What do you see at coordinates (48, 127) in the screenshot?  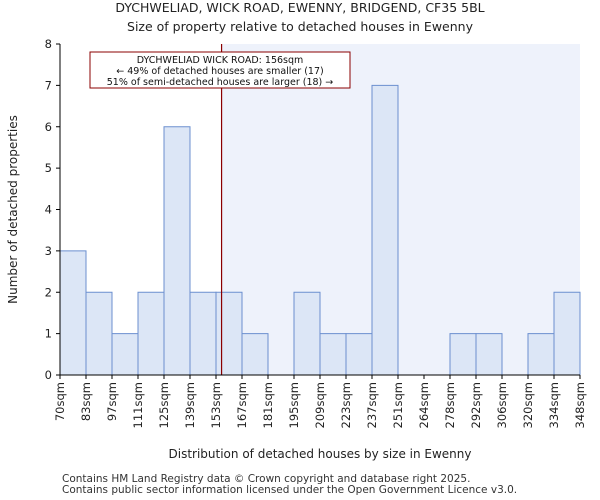 I see `y-tick-label: 6` at bounding box center [48, 127].